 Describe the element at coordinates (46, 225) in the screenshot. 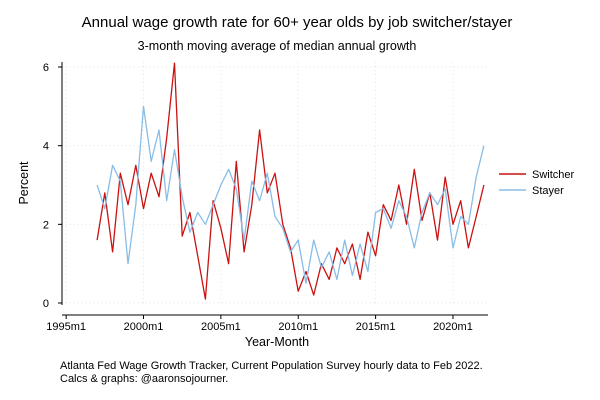

I see `y-tick-label: 2` at that location.